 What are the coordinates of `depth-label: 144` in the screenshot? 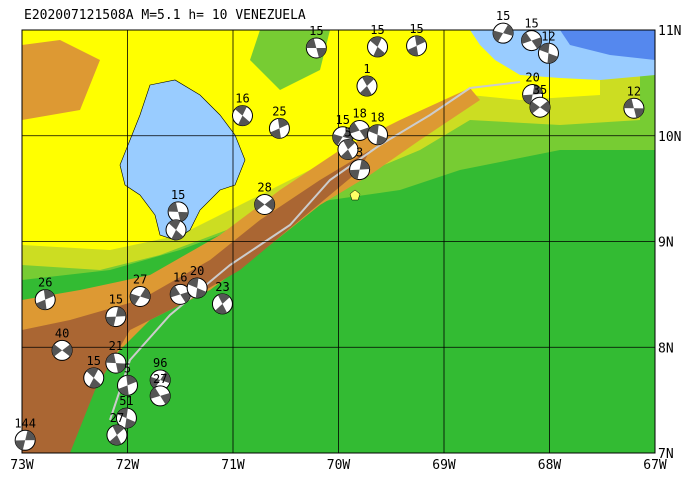 It's located at (25, 423).